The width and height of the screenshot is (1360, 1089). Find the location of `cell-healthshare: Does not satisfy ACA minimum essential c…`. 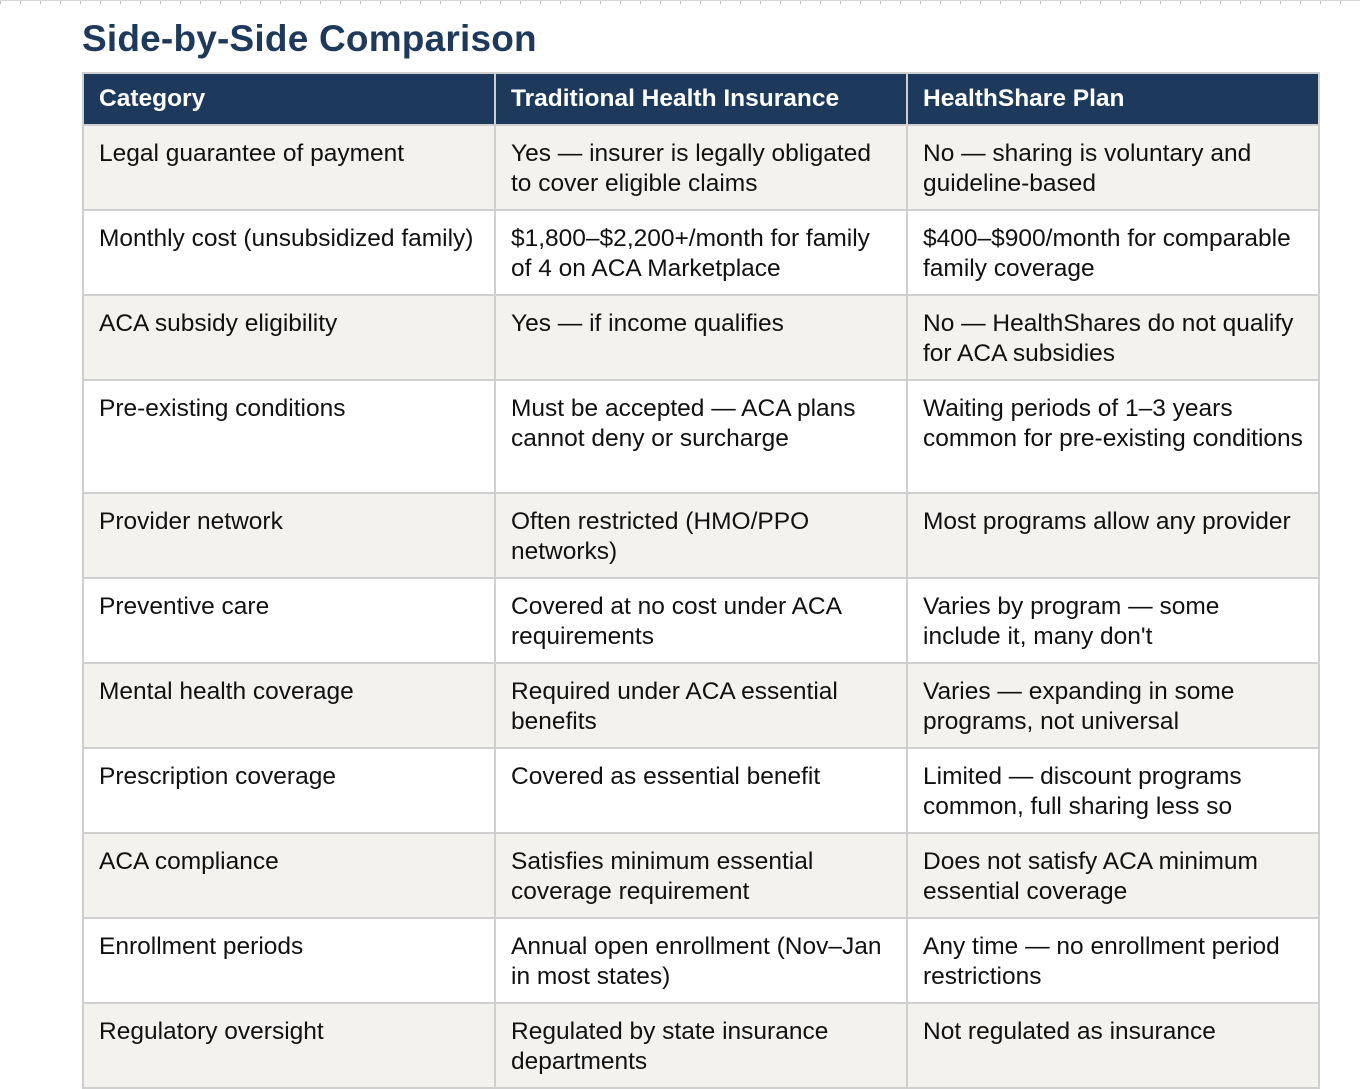

cell-healthshare: Does not satisfy ACA minimum essential c… is located at coordinates (1113, 875).